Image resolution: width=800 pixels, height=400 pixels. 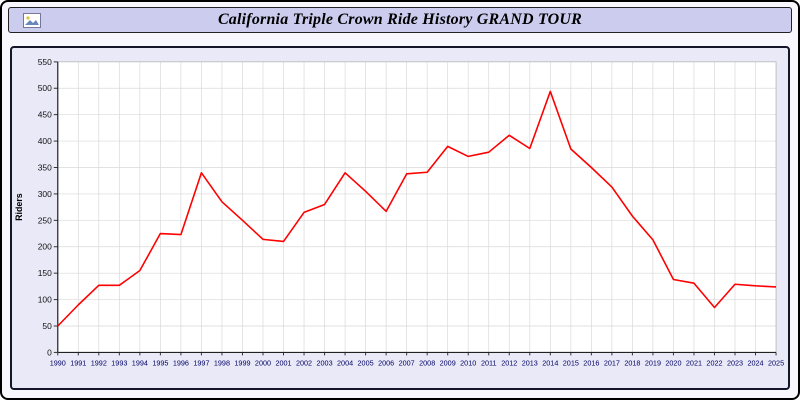 What do you see at coordinates (181, 362) in the screenshot?
I see `x-tick-label: 1996` at bounding box center [181, 362].